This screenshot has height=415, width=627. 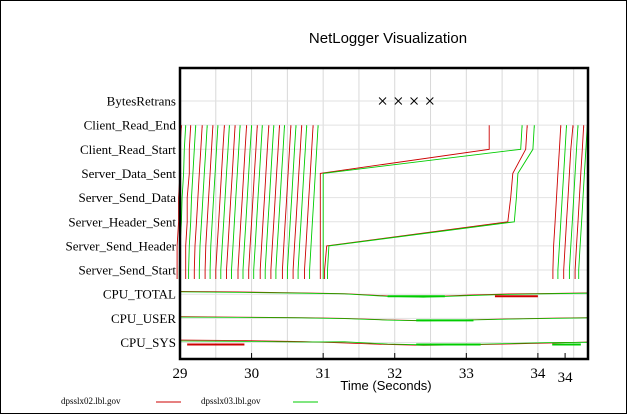 What do you see at coordinates (385, 385) in the screenshot?
I see `x-axis-label: Time (Seconds)` at bounding box center [385, 385].